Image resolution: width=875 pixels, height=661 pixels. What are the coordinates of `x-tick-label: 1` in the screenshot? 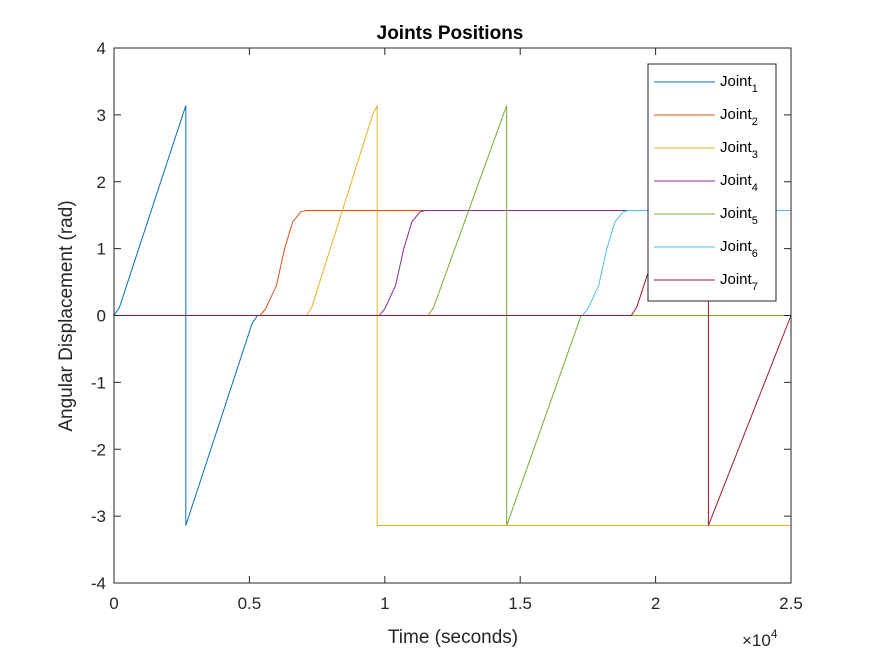 It's located at (384, 603).